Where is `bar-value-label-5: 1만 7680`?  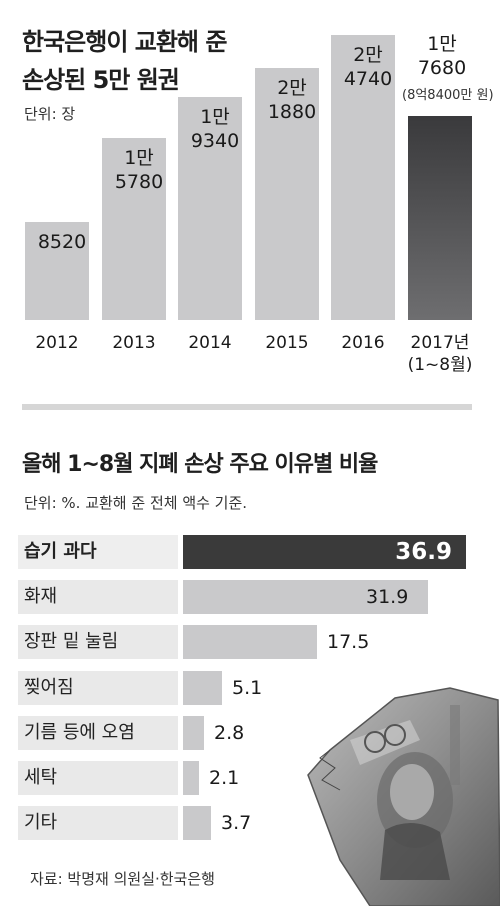 bar-value-label-5: 1만 7680 is located at coordinates (442, 56).